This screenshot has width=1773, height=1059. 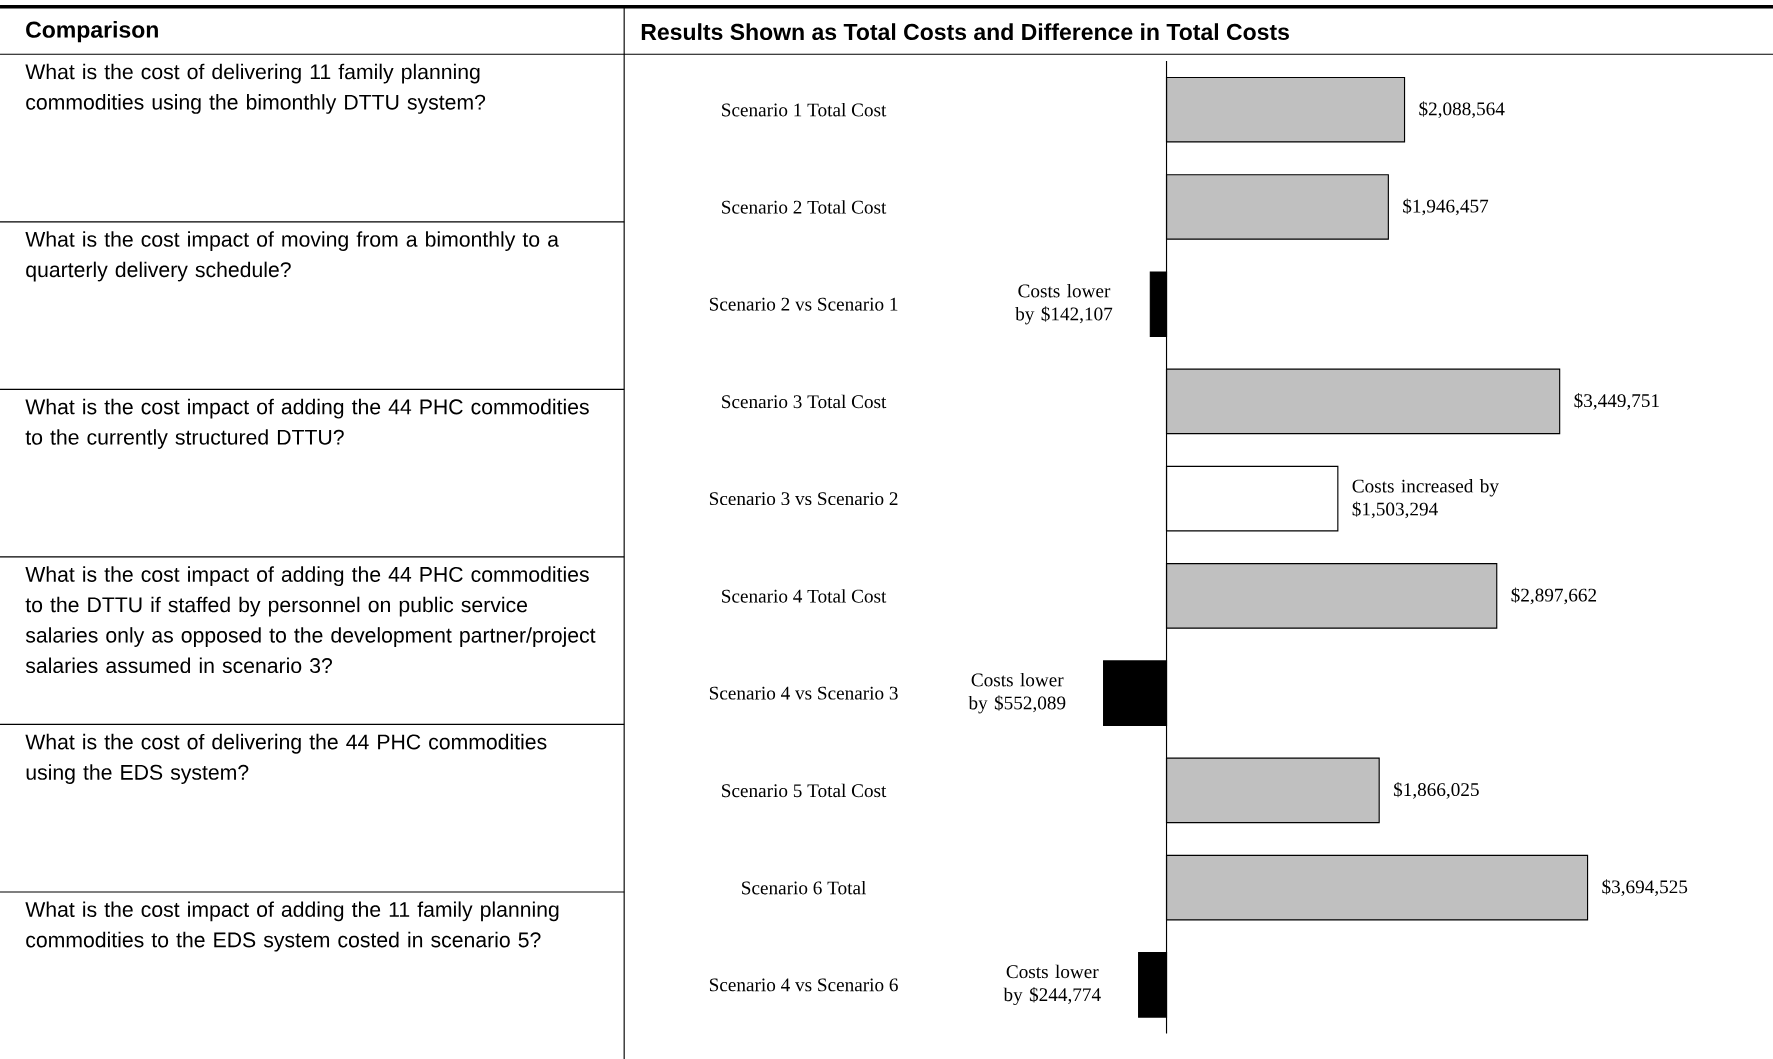 What do you see at coordinates (92, 31) in the screenshot?
I see `text: Comparison` at bounding box center [92, 31].